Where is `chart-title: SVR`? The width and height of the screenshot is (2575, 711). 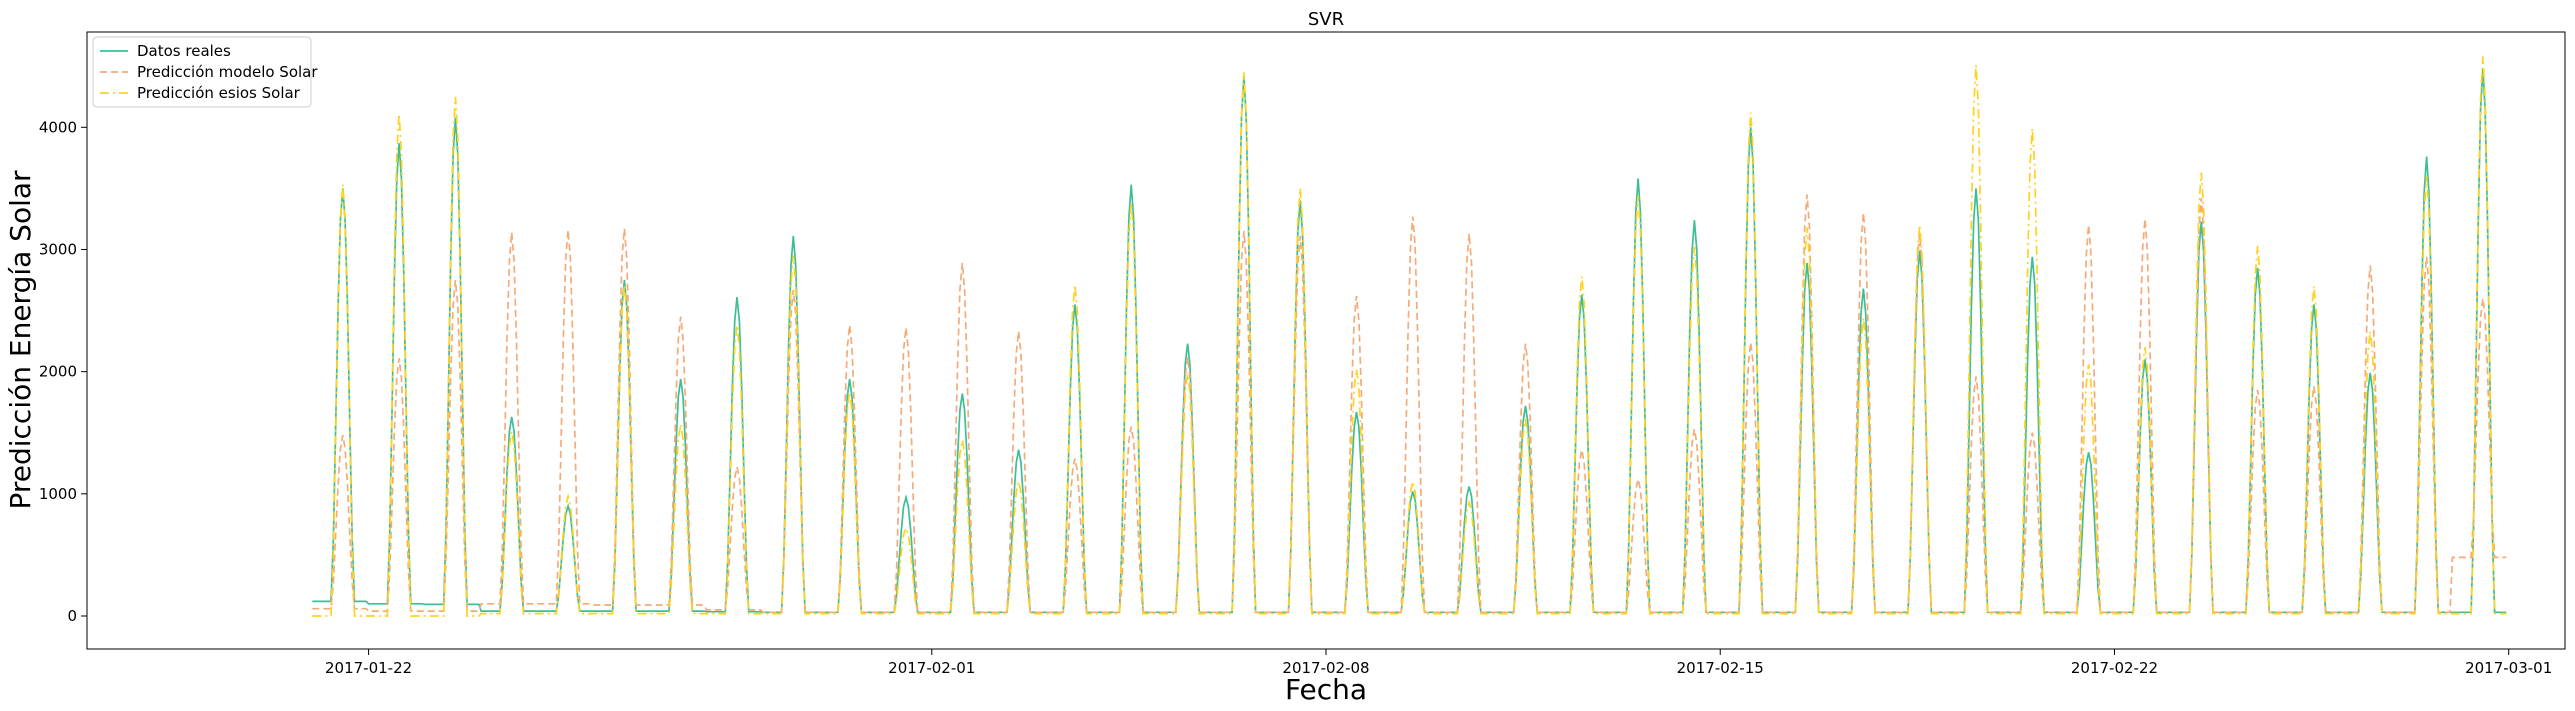 chart-title: SVR is located at coordinates (1326, 19).